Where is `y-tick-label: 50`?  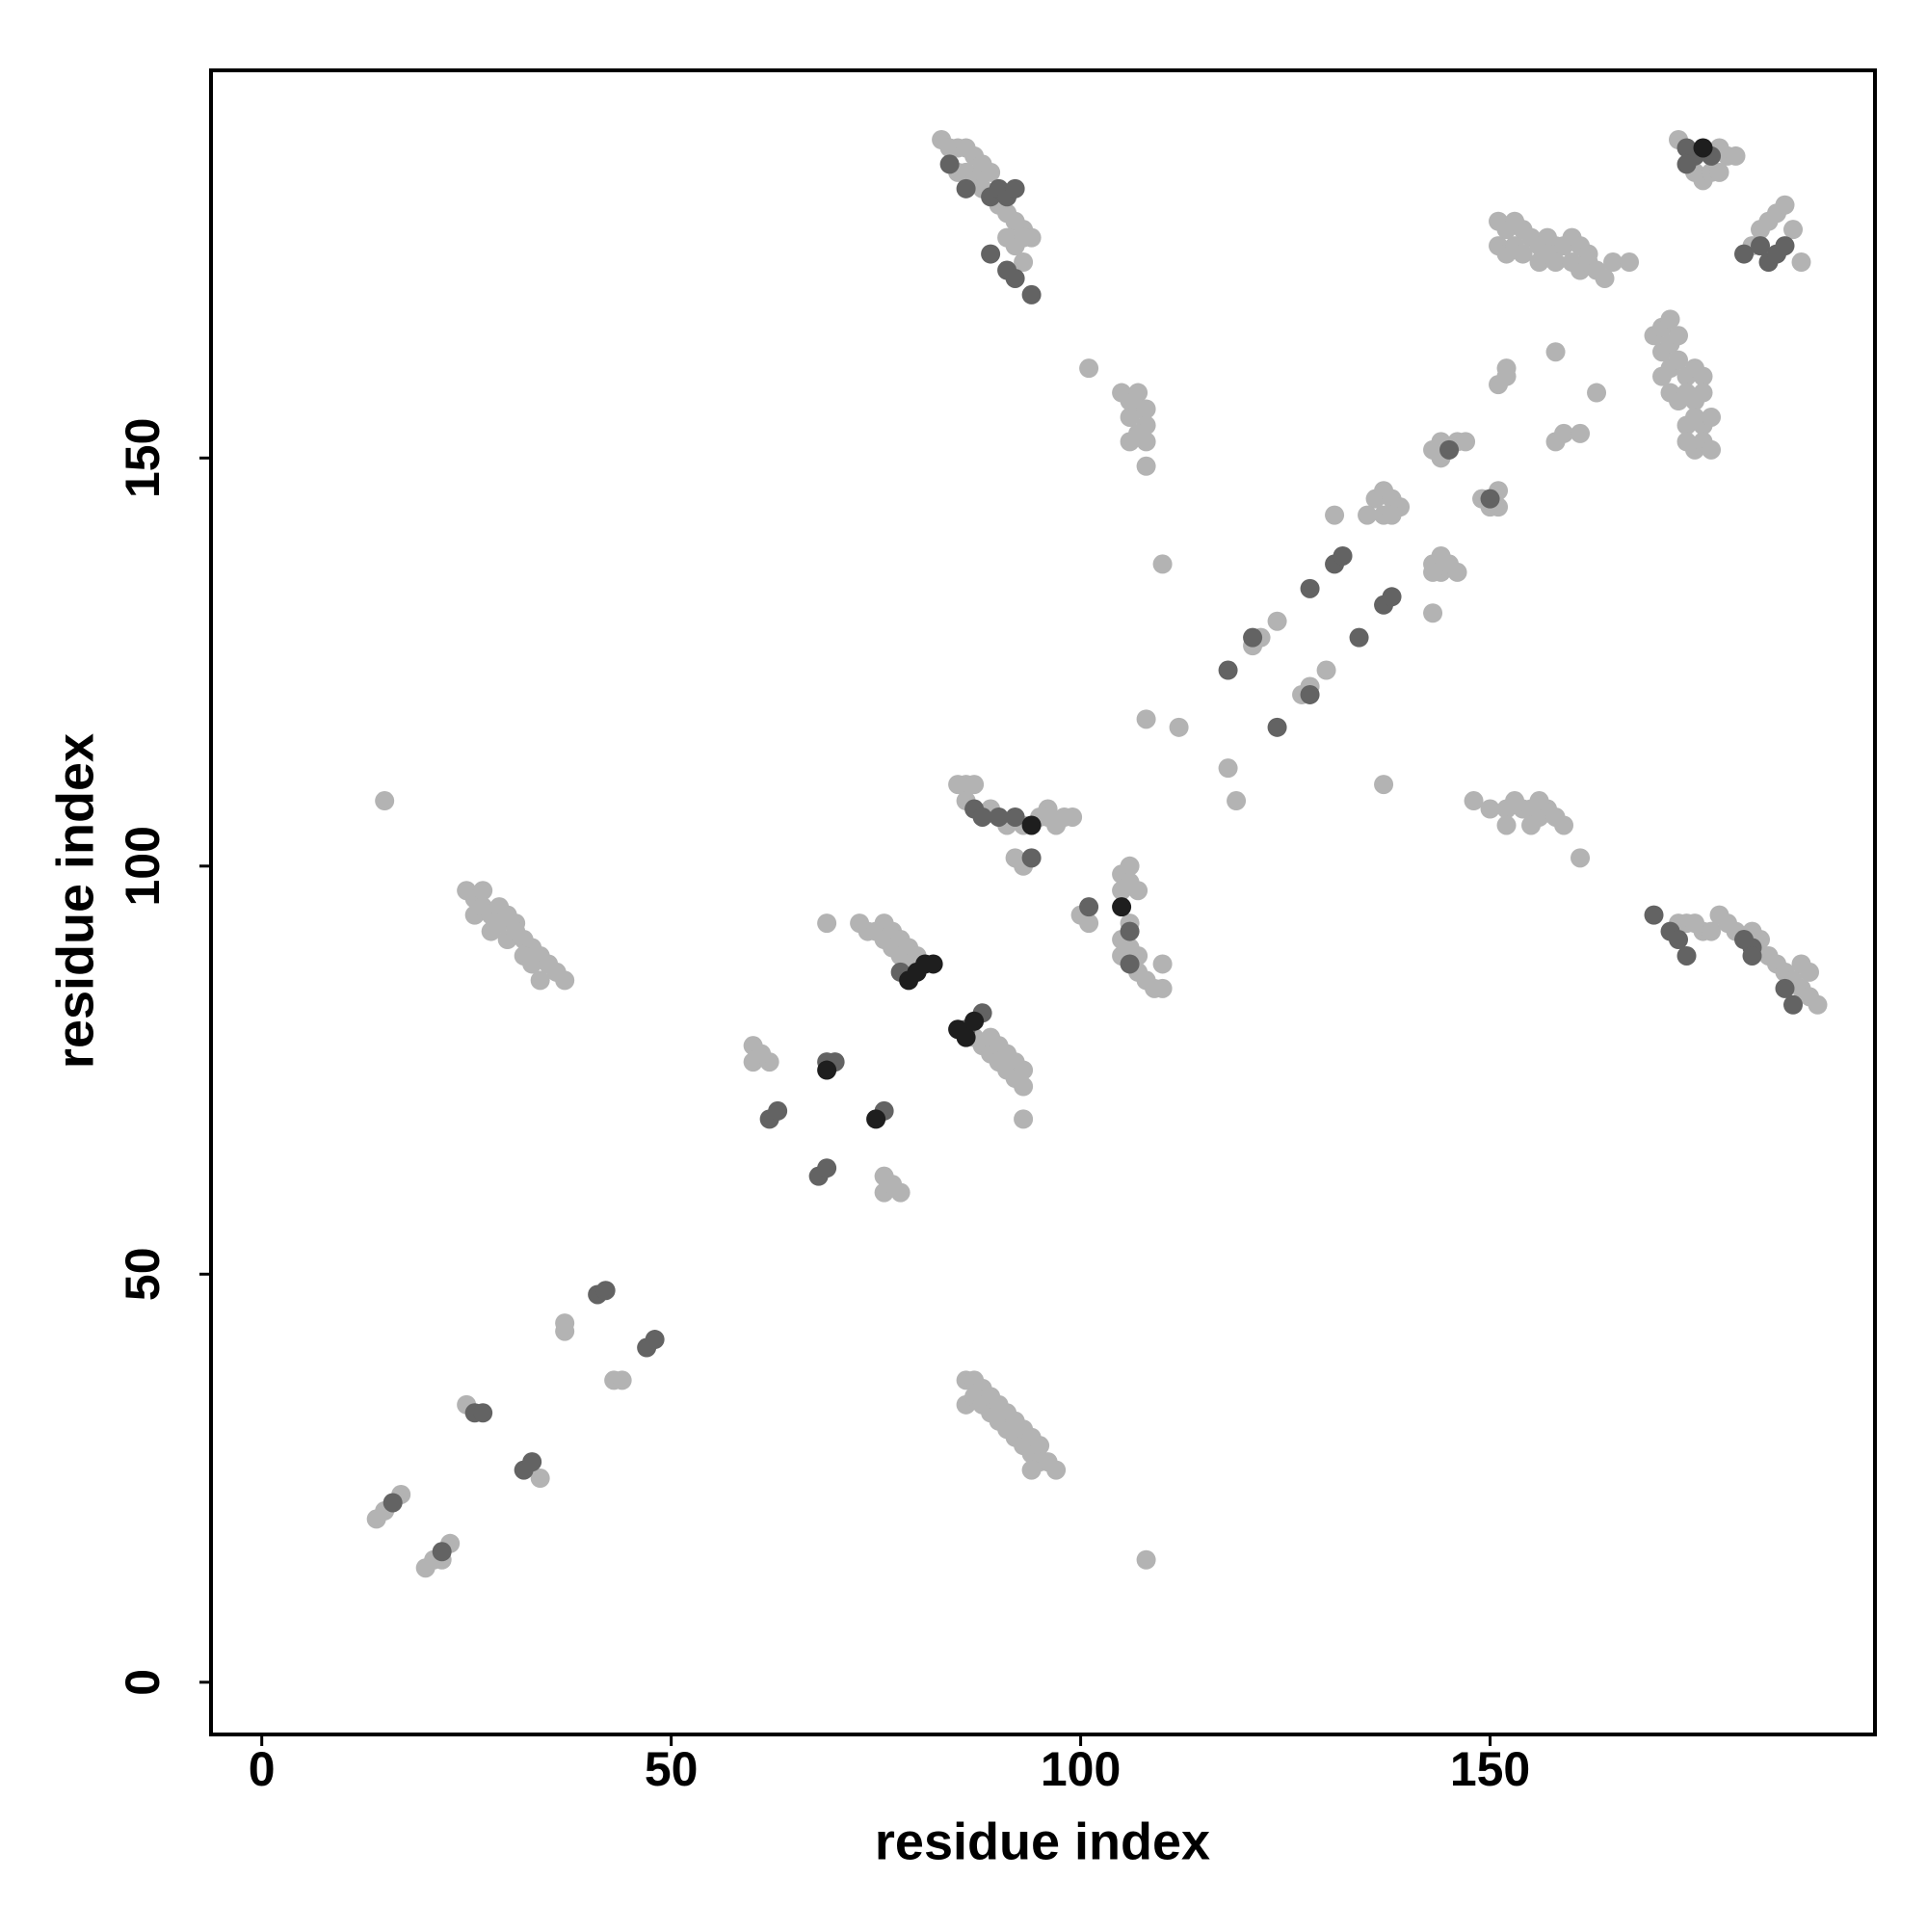
y-tick-label: 50 is located at coordinates (143, 1274).